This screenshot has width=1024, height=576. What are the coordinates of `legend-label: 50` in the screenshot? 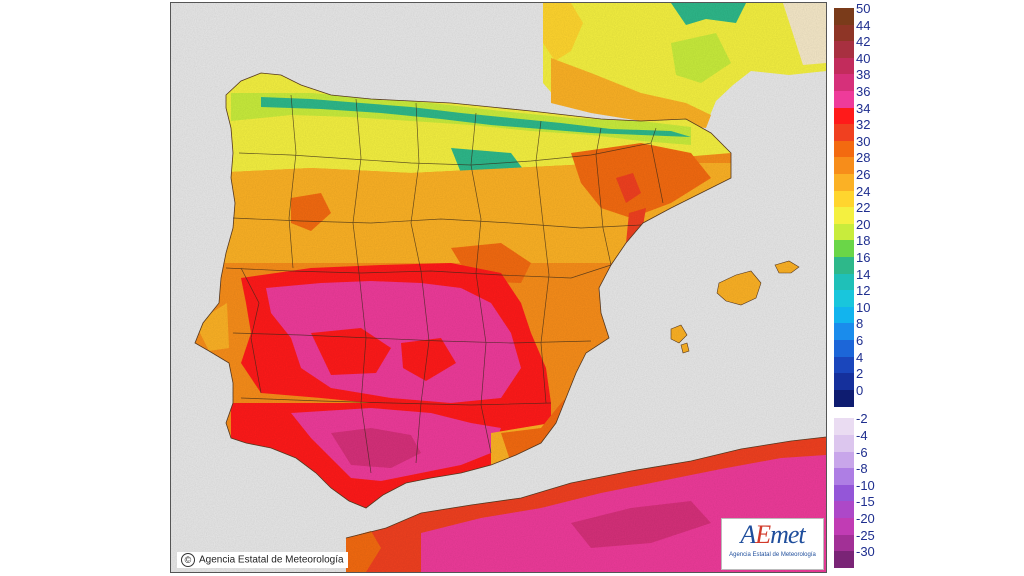 It's located at (863, 8).